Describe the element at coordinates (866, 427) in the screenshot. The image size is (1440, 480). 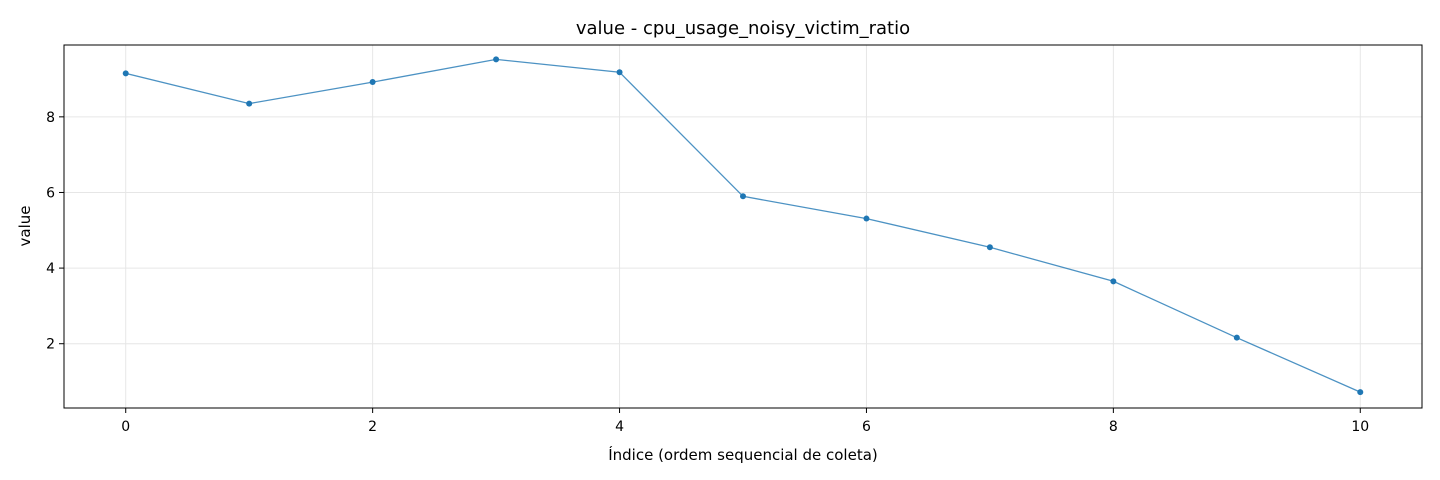
I see `x-tick-label: 6` at that location.